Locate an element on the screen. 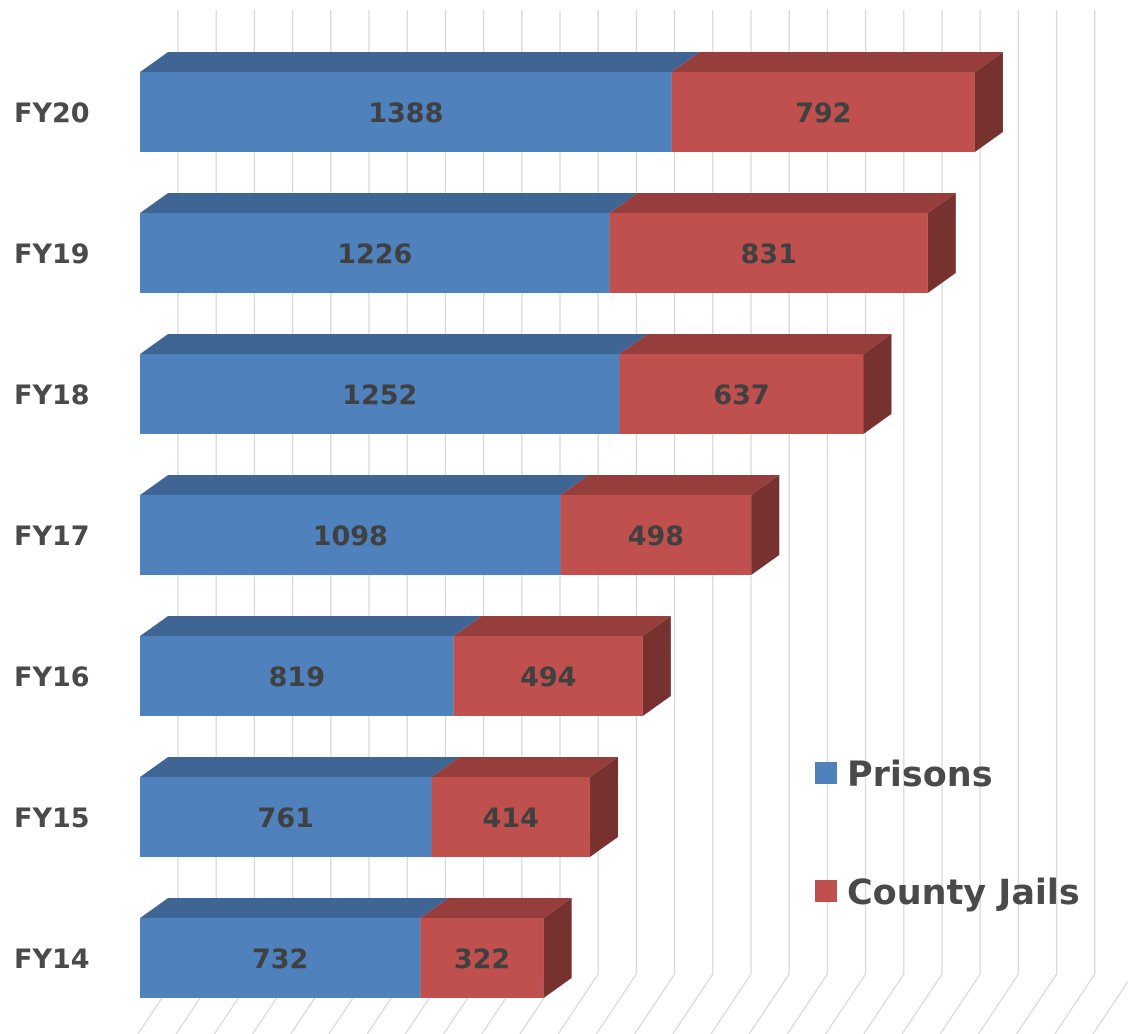  data-label: 792 is located at coordinates (823, 113).